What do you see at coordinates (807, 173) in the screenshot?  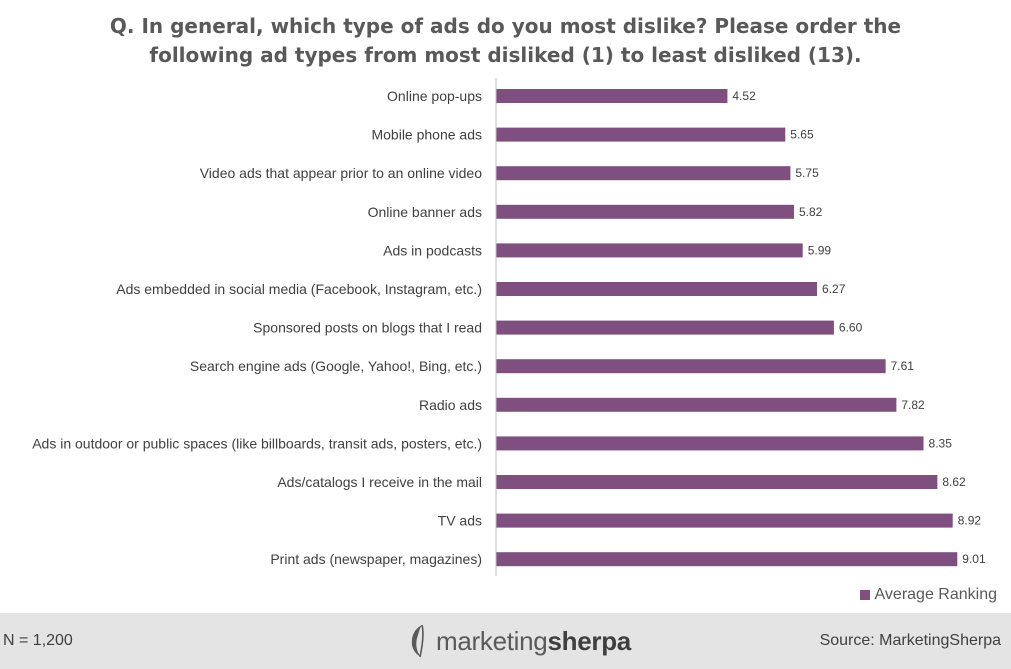 I see `data-label: 5.75` at bounding box center [807, 173].